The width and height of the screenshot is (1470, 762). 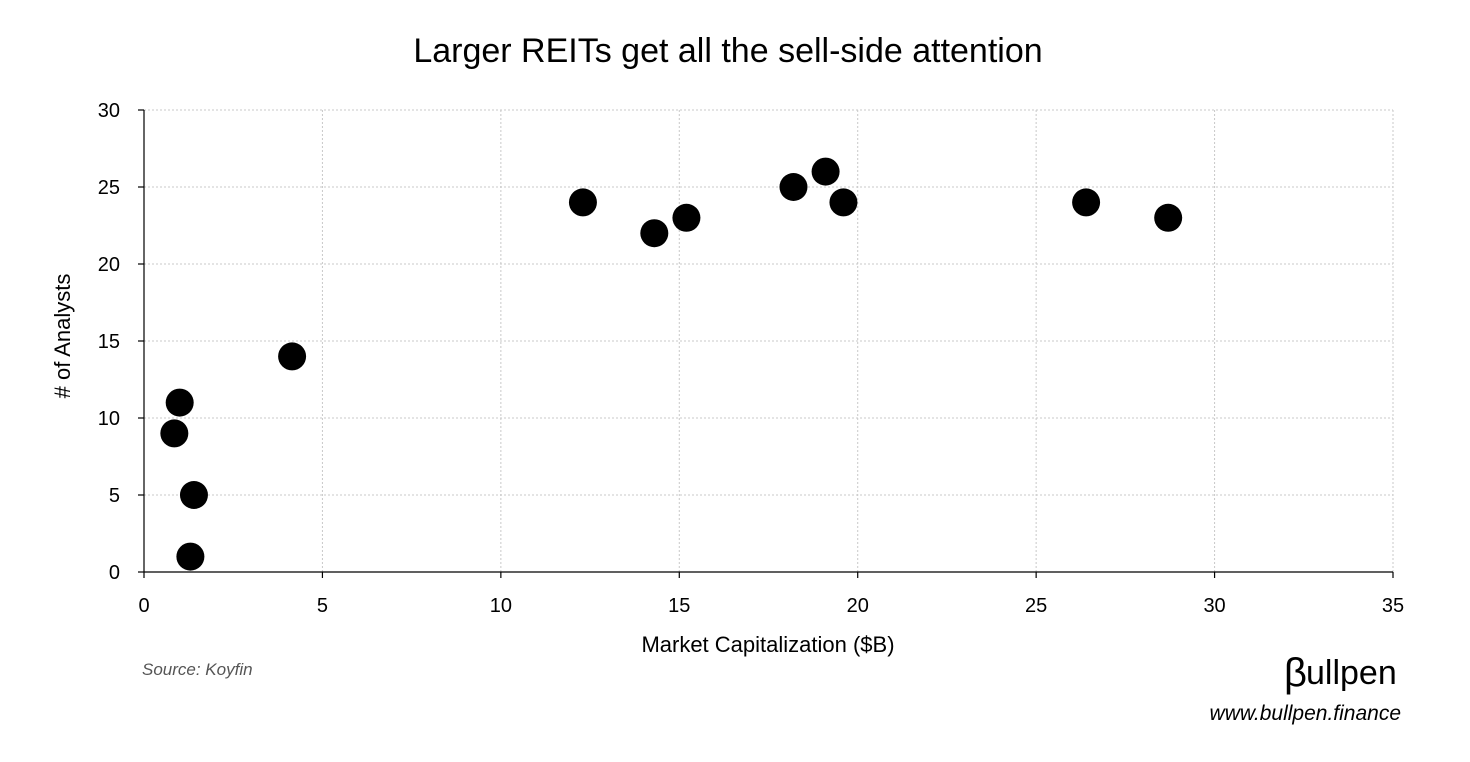 I want to click on x-tick-label: 15, so click(x=679, y=606).